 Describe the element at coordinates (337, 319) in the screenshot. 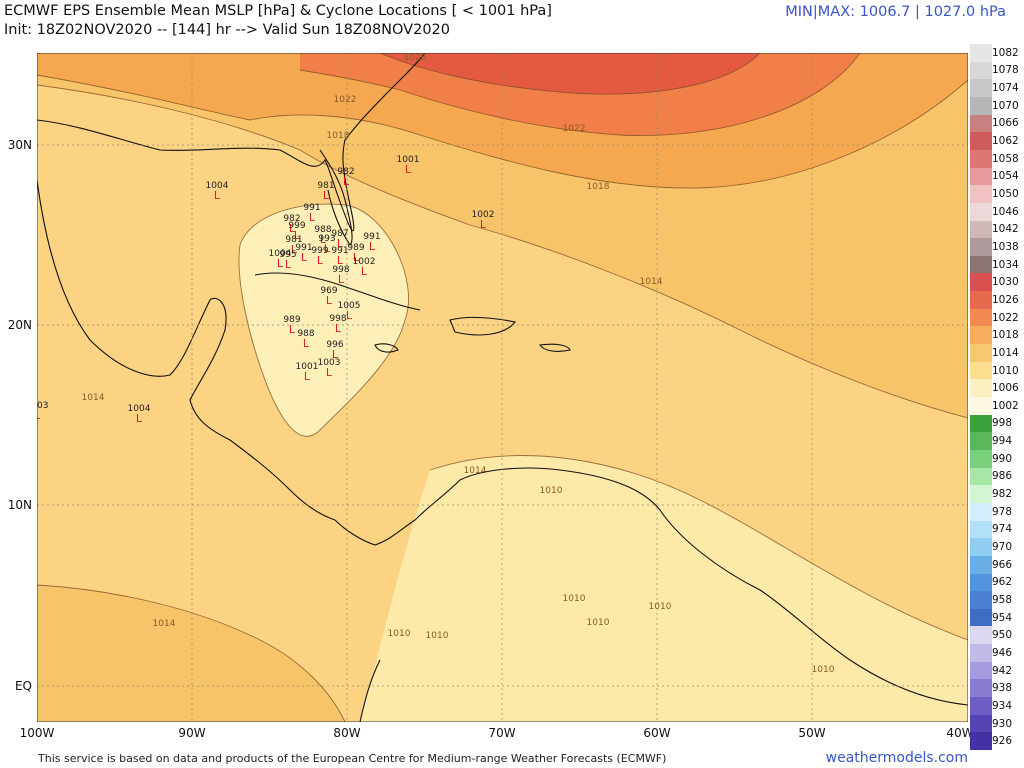

I see `cyclone-pressure-label: 998` at that location.